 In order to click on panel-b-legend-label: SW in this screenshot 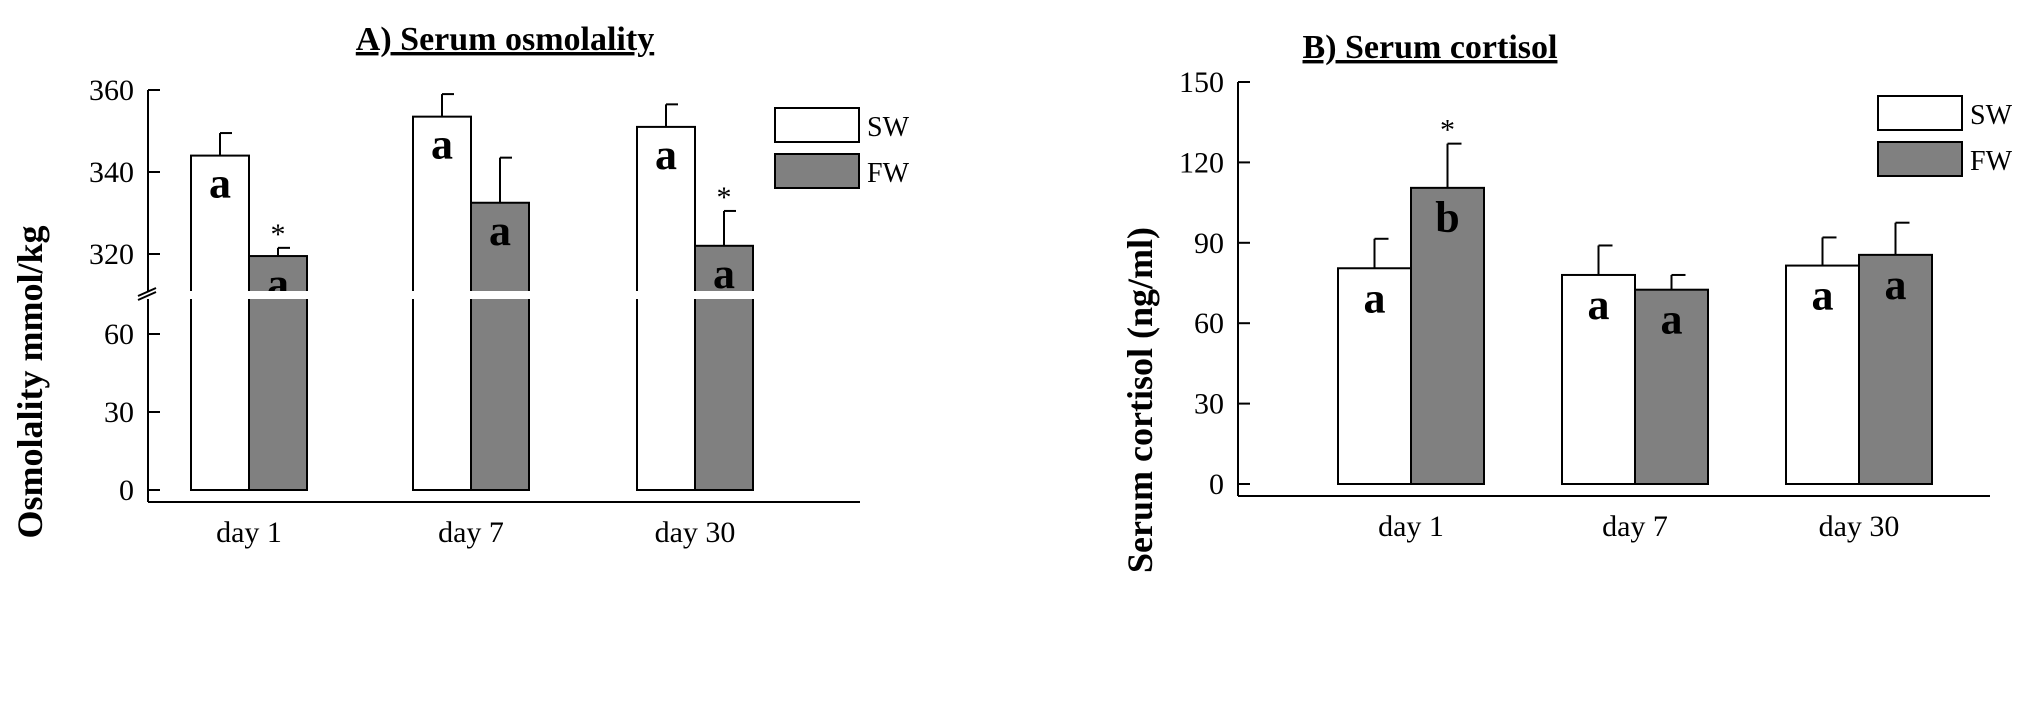, I will do `click(1991, 115)`.